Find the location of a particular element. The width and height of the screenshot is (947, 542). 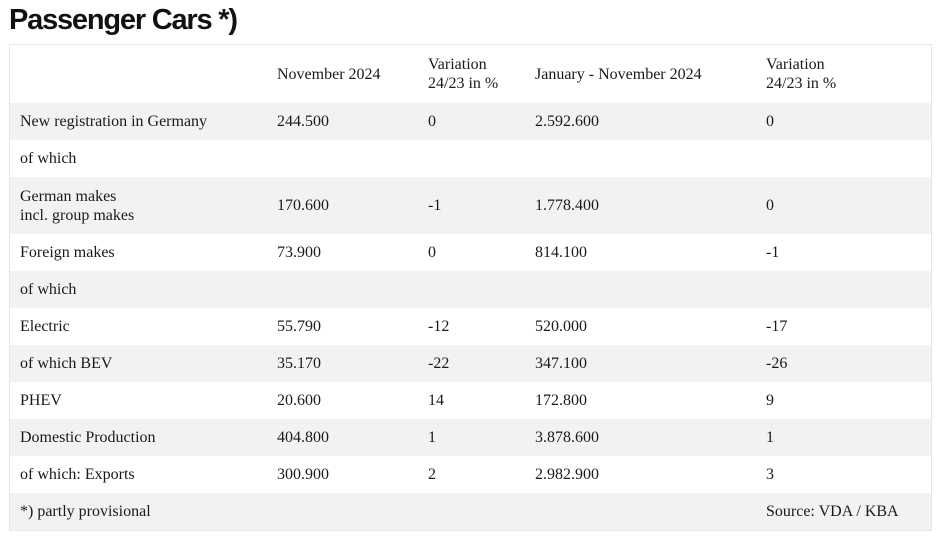

november-variation-cell: 1 is located at coordinates (432, 437).